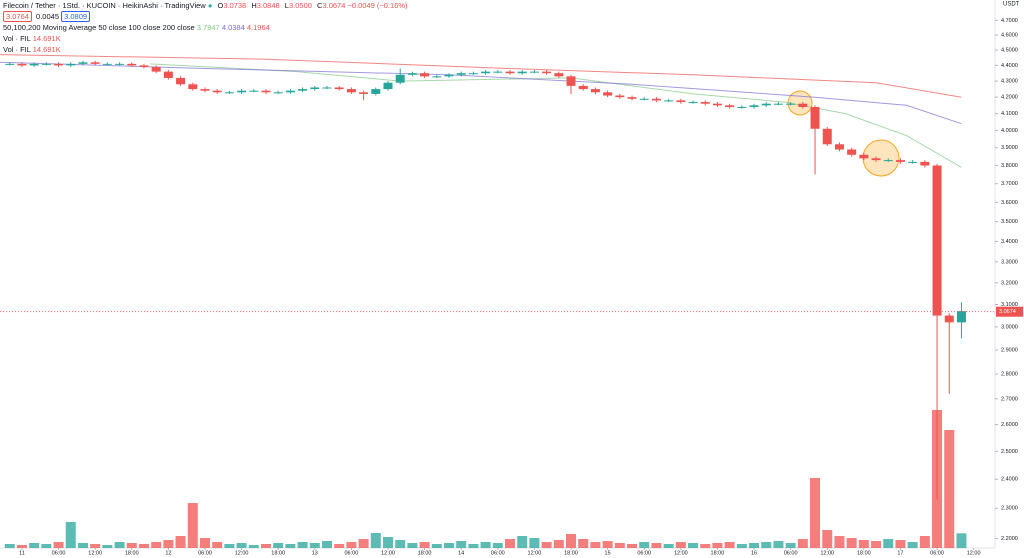 The image size is (1024, 558). Describe the element at coordinates (1009, 21) in the screenshot. I see `y-tick-label: 4.7000` at that location.